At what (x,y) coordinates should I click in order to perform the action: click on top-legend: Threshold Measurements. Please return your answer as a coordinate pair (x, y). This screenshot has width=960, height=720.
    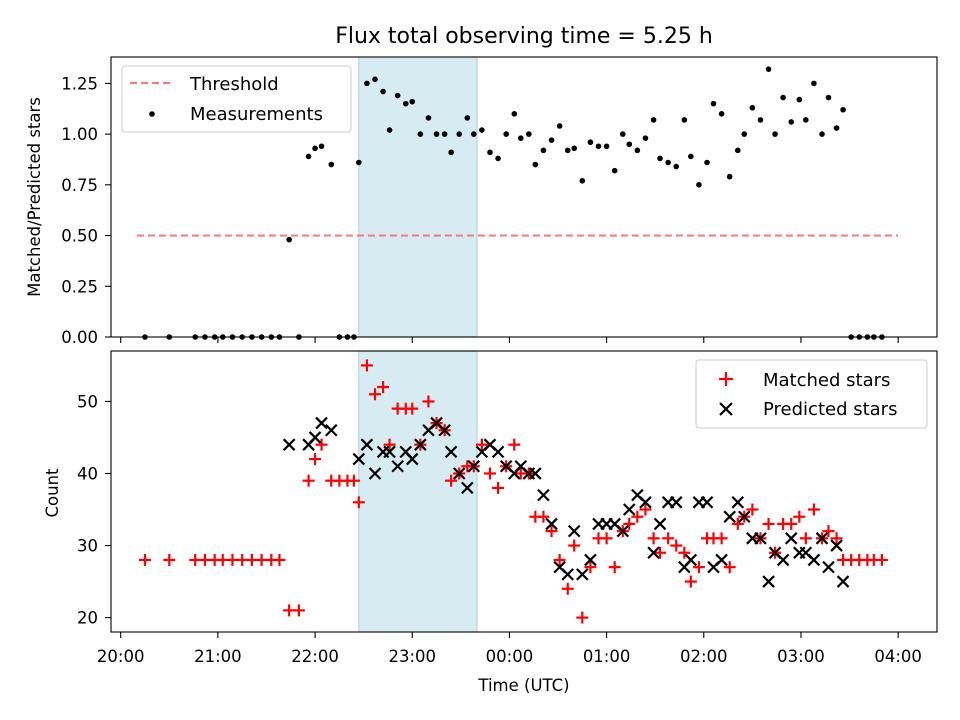
    Looking at the image, I should click on (236, 99).